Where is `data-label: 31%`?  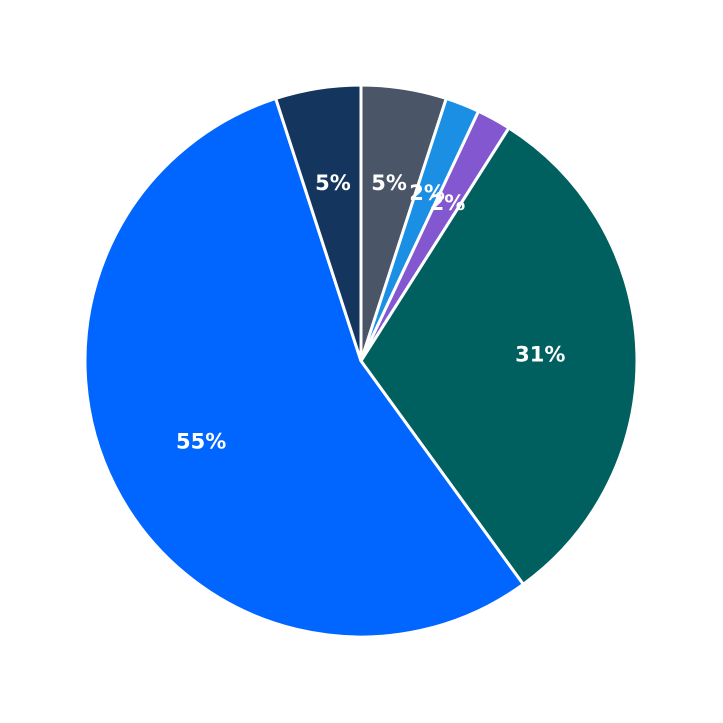 data-label: 31% is located at coordinates (540, 354).